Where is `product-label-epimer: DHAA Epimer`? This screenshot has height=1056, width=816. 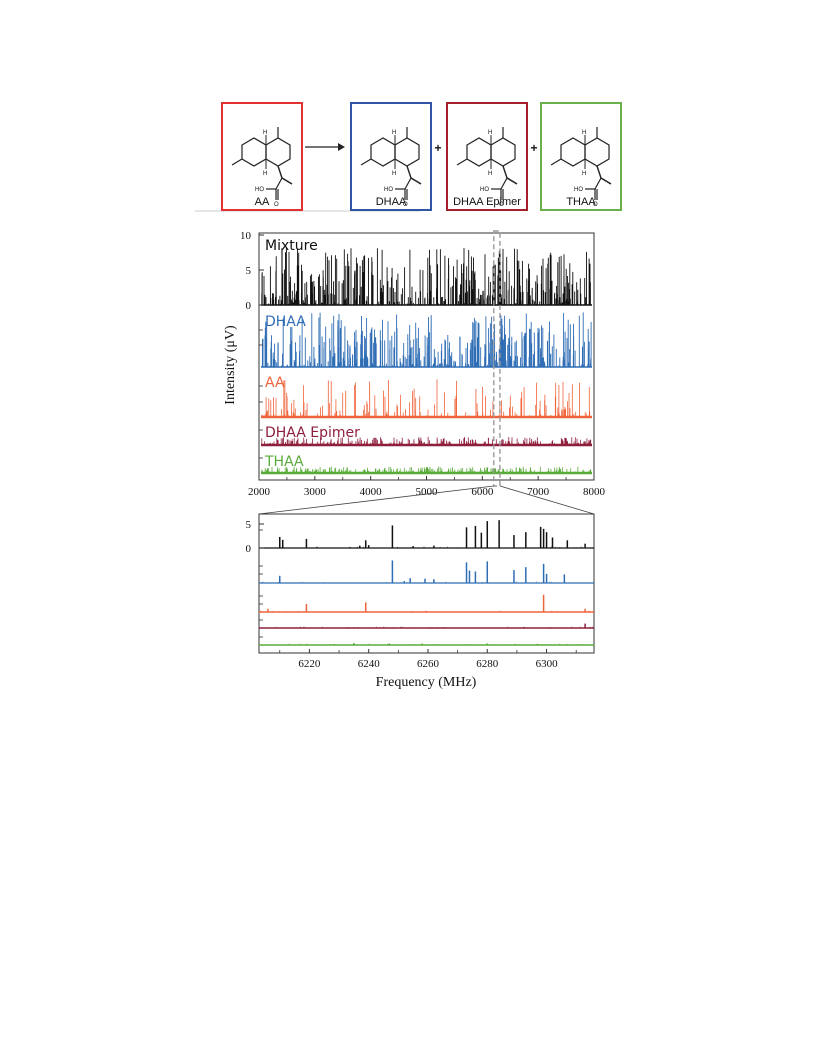 product-label-epimer: DHAA Epimer is located at coordinates (487, 202).